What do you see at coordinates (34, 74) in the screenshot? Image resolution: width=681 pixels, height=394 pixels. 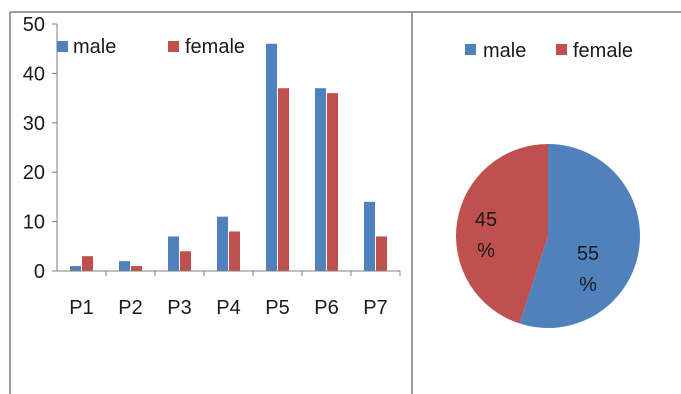 I see `y-tick-label: 40` at bounding box center [34, 74].